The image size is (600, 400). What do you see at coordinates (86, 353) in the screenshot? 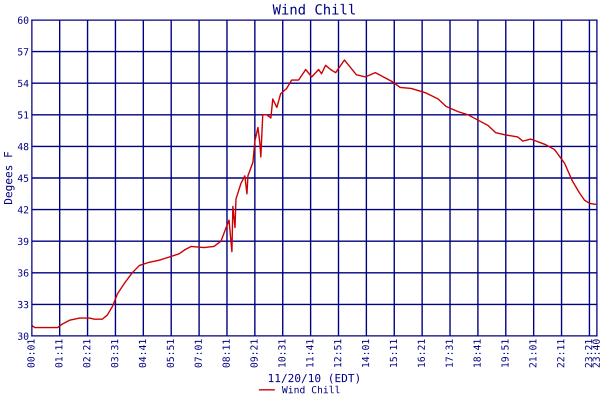
I see `x-tick-label: 02:21` at bounding box center [86, 353].